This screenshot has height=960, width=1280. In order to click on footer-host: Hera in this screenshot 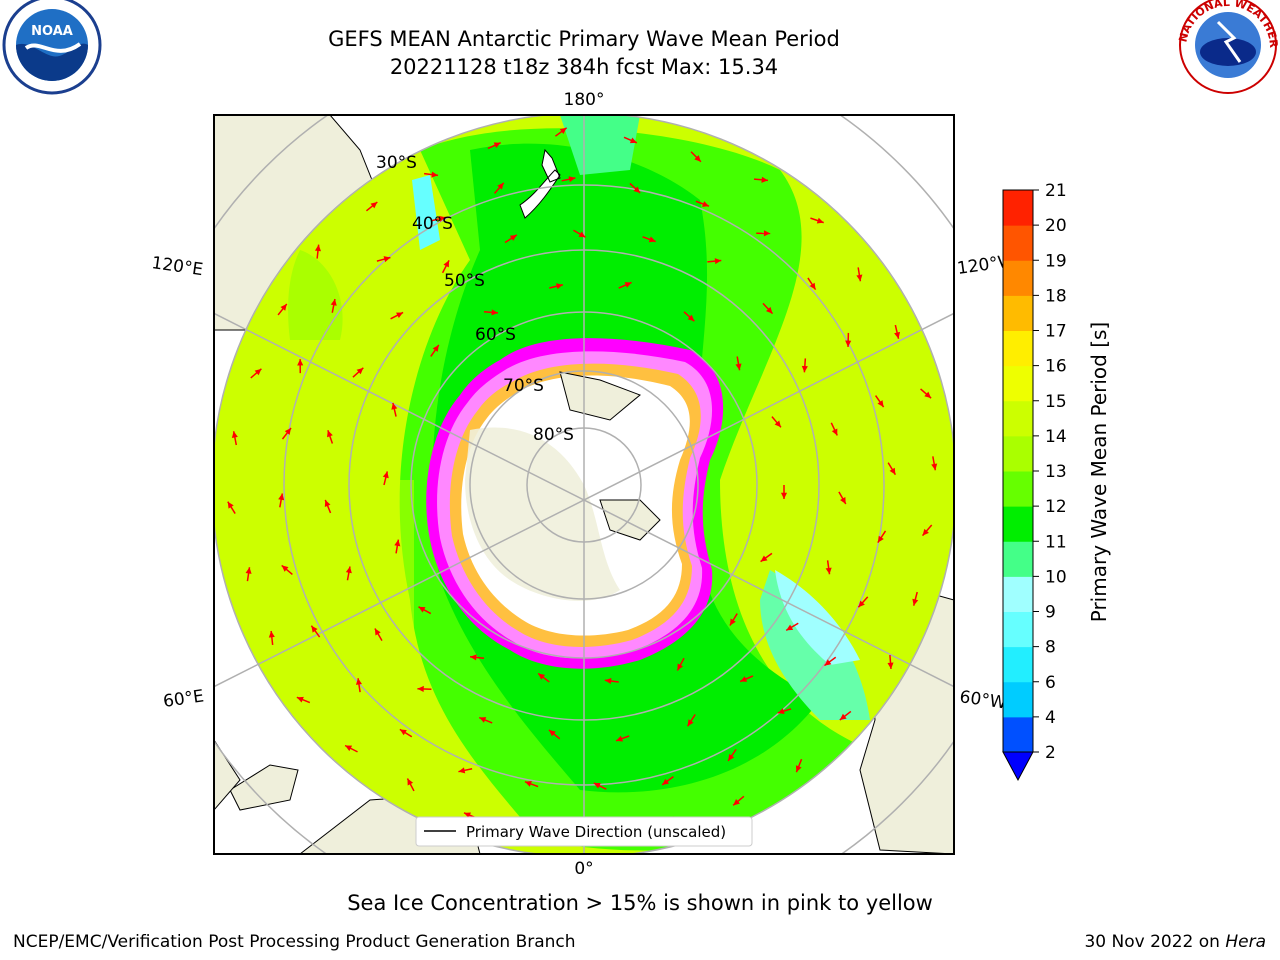, I will do `click(1245, 942)`.